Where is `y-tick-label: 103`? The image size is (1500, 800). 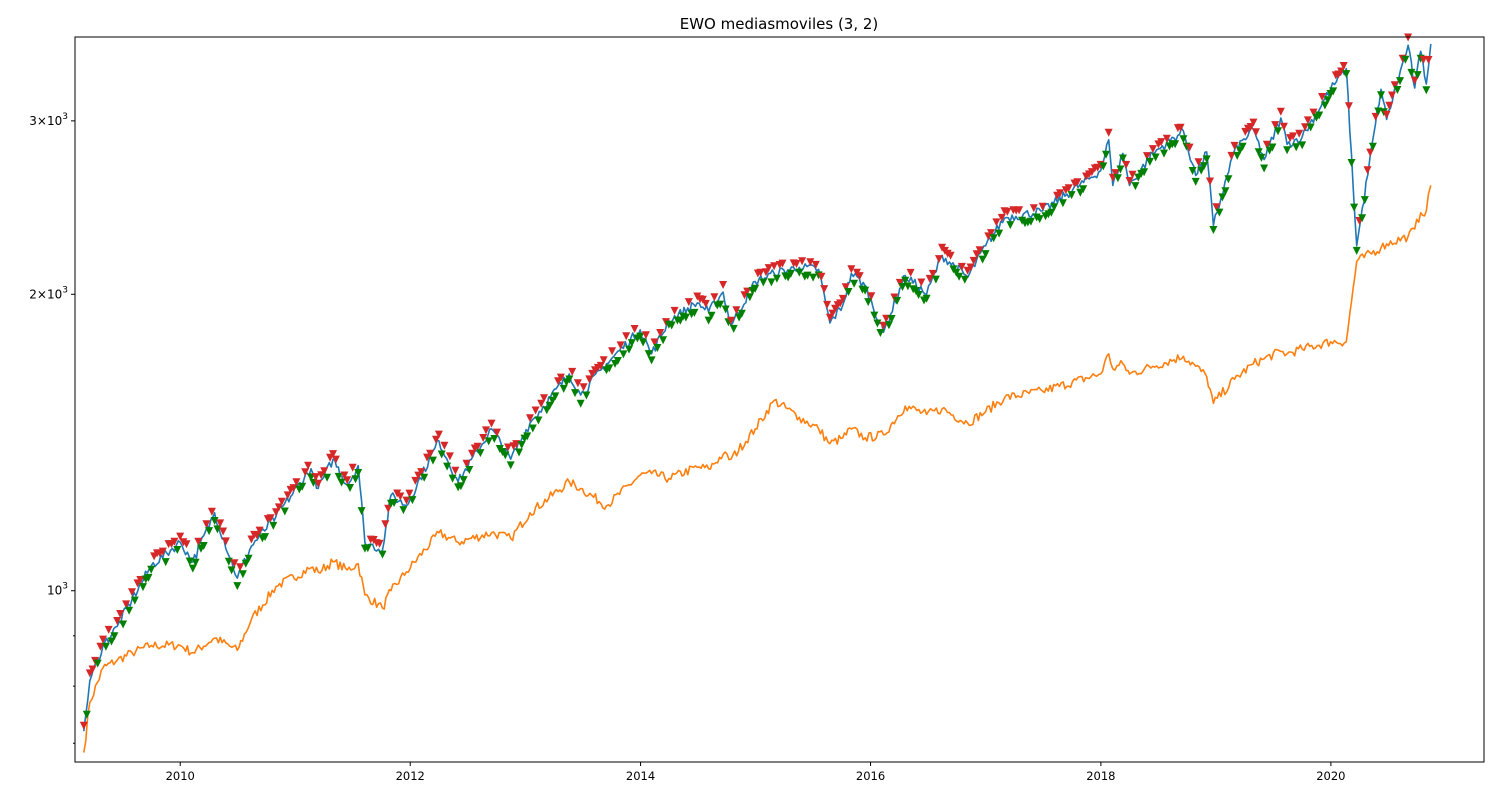 y-tick-label: 103 is located at coordinates (57, 590).